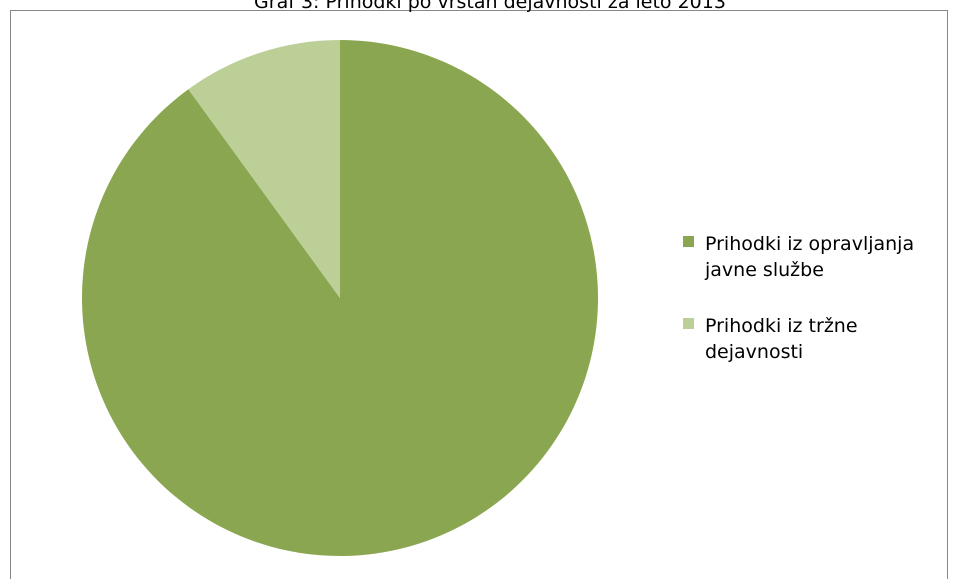 This screenshot has width=959, height=579. Describe the element at coordinates (809, 257) in the screenshot. I see `legend-label: Prihodki iz opravljanja javne službe` at that location.